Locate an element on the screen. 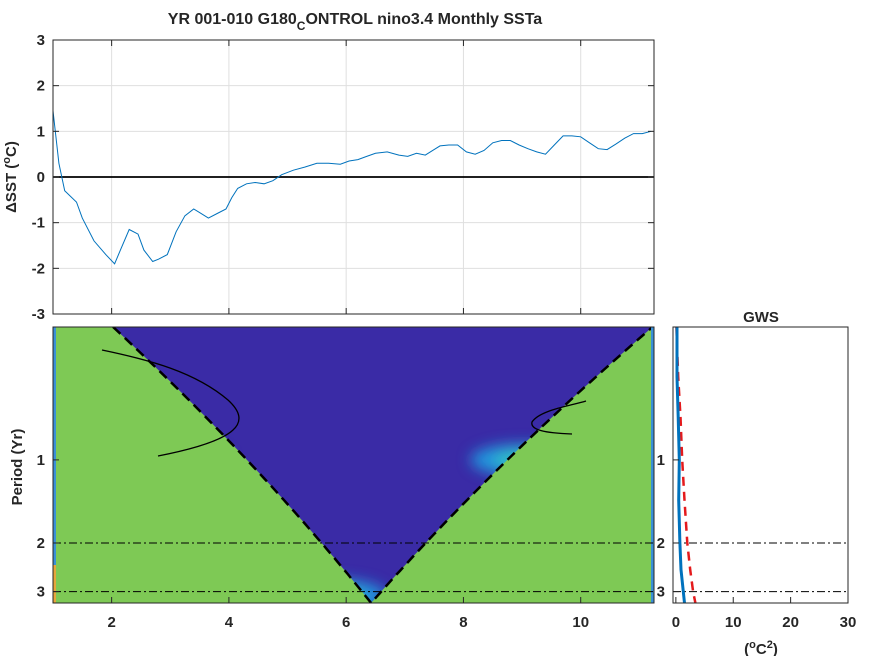 The image size is (875, 656). gws-significance-line is located at coordinates (686, 465).